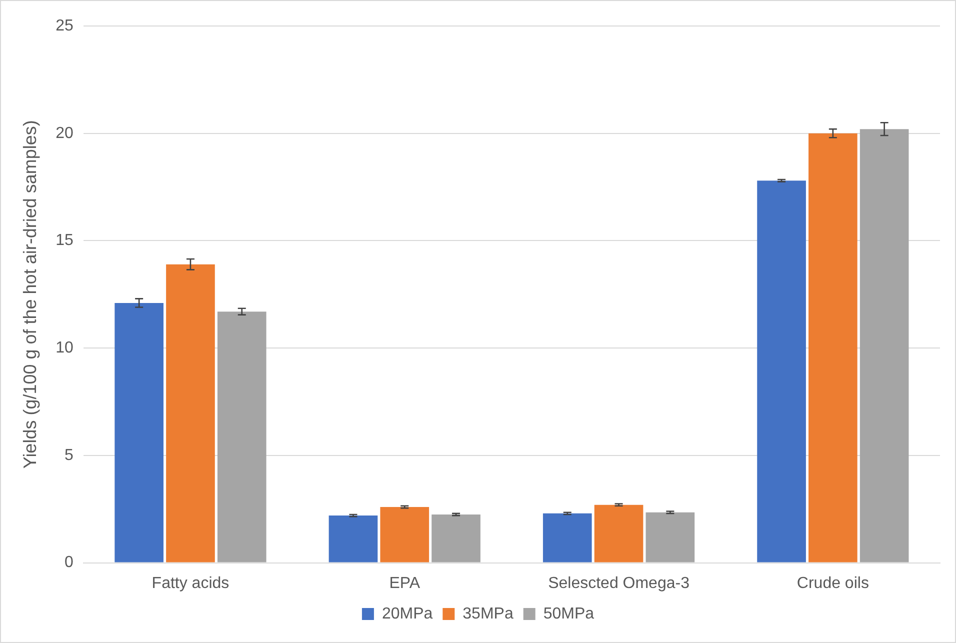 The width and height of the screenshot is (956, 643). Describe the element at coordinates (65, 25) in the screenshot. I see `y-tick-label: 25` at that location.